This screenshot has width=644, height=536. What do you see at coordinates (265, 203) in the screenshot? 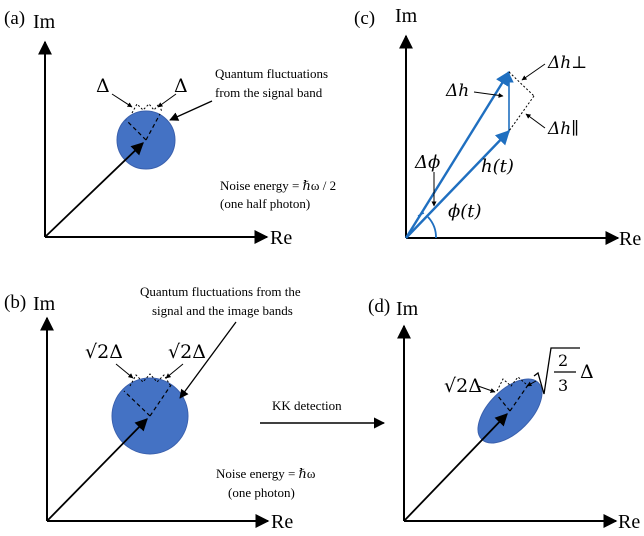
I see `panel-a-energy-line2: (one half photon)` at bounding box center [265, 203].